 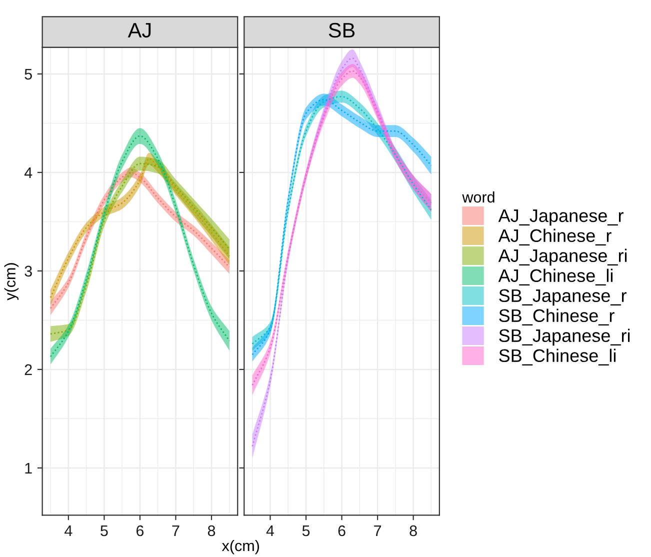 I want to click on legend-label: AJ_Japanese_r, so click(x=561, y=217).